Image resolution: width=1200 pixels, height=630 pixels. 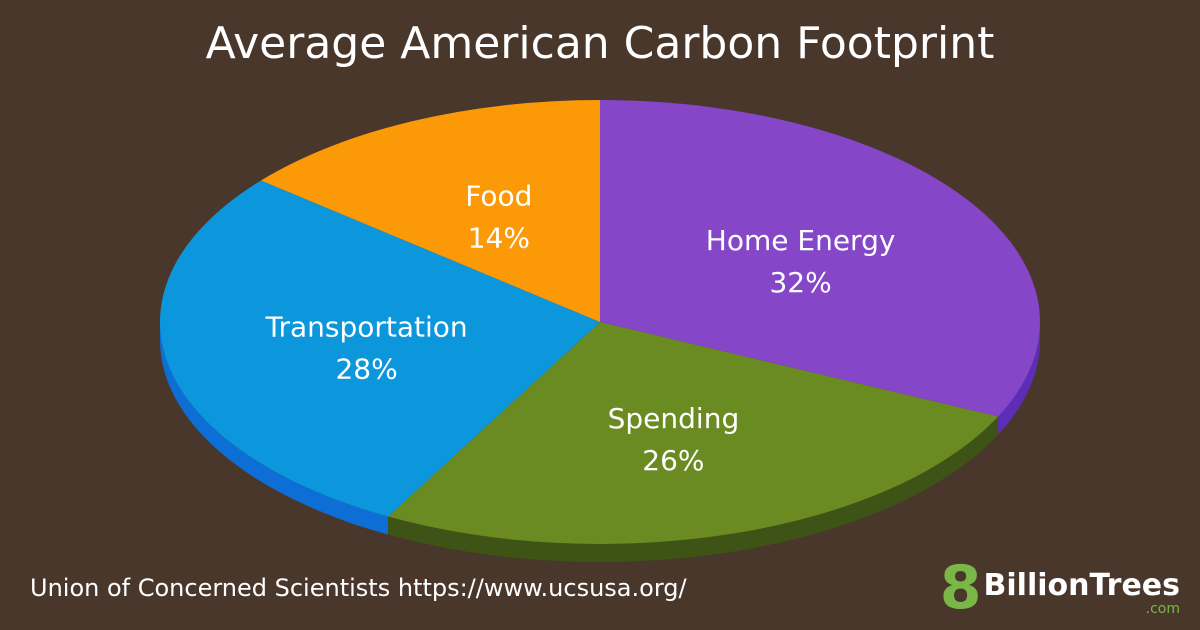 I want to click on logo-mark: 8, so click(x=960, y=588).